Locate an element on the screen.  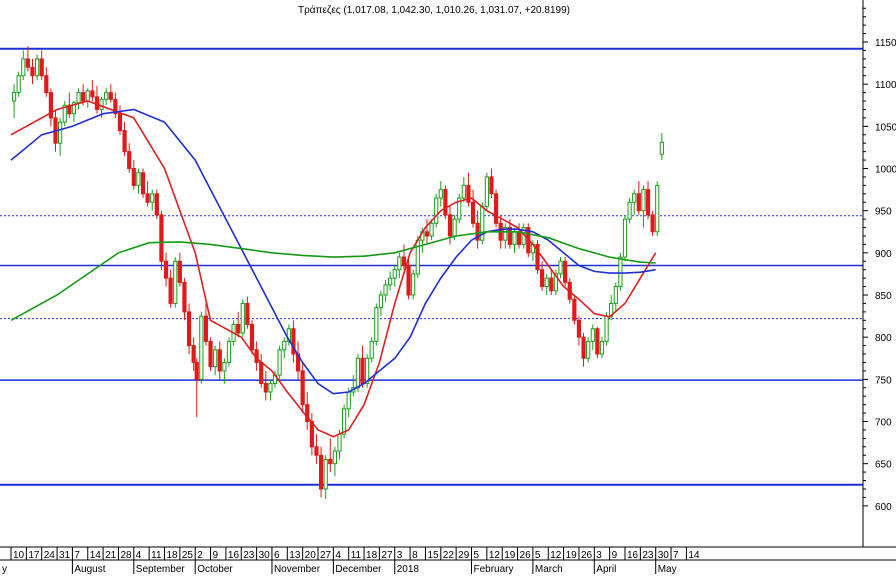
date-tick-label: 8 is located at coordinates (415, 555).